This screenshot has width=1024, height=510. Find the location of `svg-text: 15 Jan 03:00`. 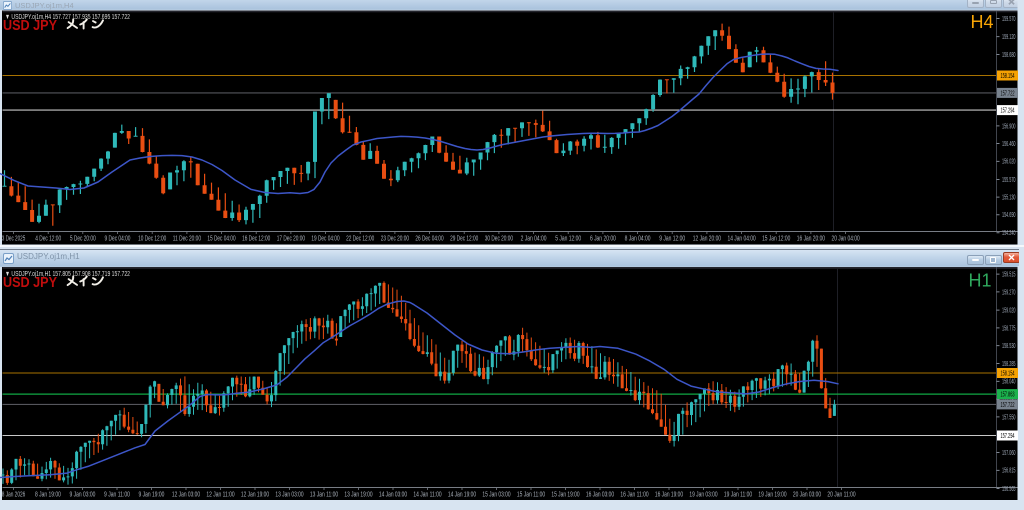

svg-text: 15 Jan 03:00 is located at coordinates (496, 495).